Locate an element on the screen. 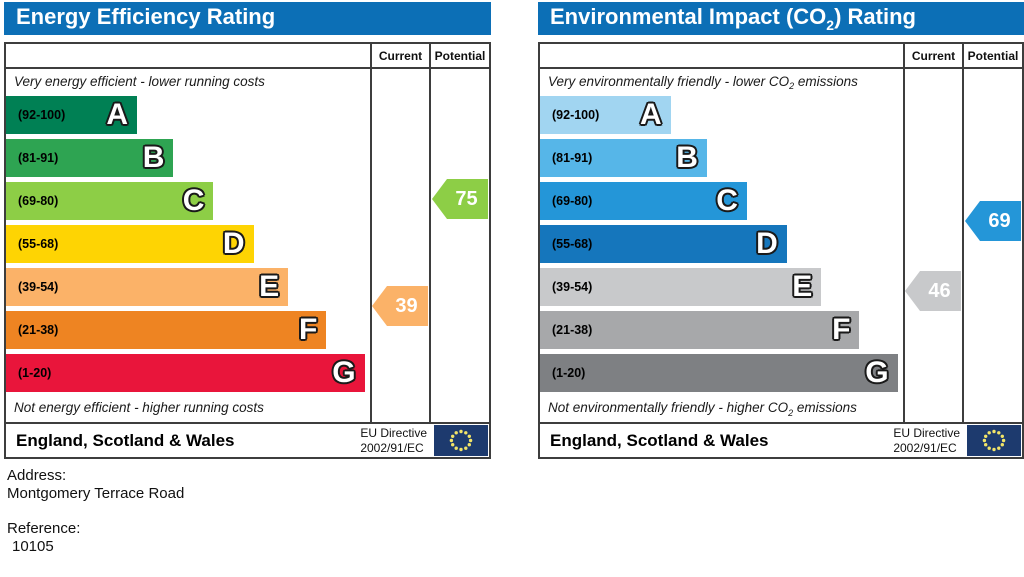 The width and height of the screenshot is (1024, 577). env-current-column: 46 is located at coordinates (932, 245).